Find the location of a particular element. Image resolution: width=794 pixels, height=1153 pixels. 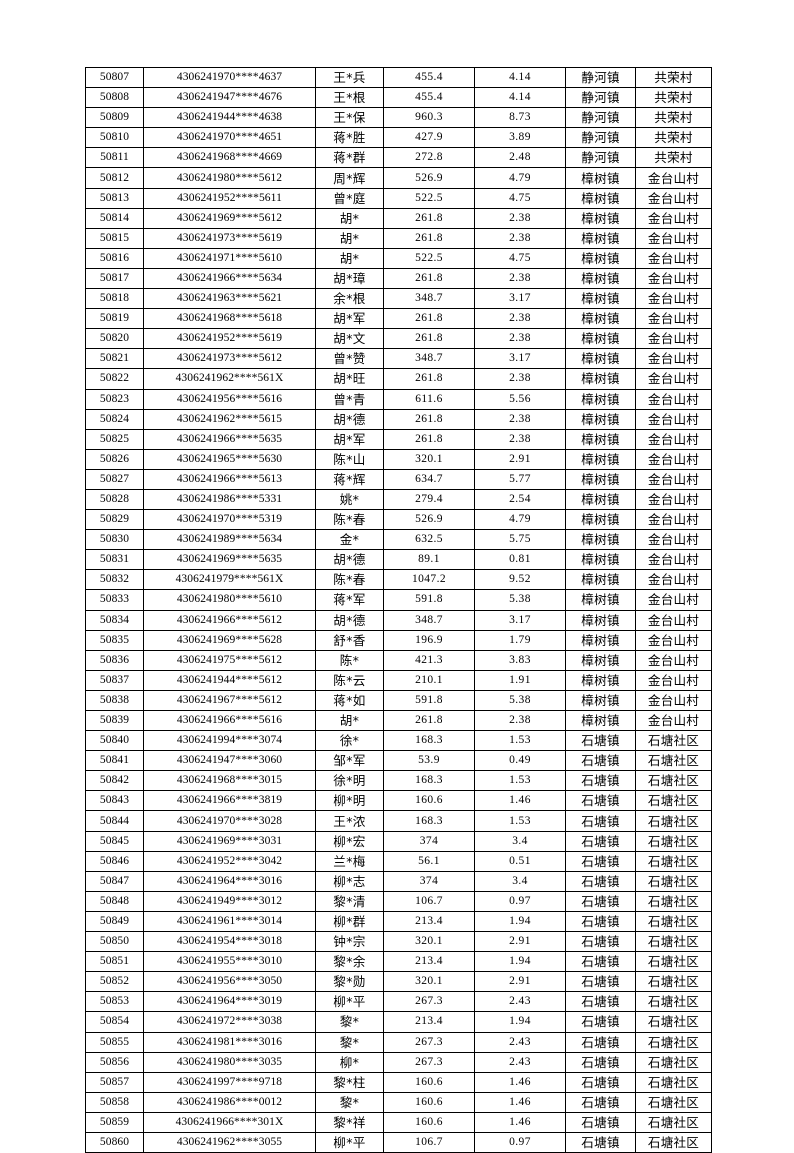

cell-name: 胡*璋 is located at coordinates (349, 278).